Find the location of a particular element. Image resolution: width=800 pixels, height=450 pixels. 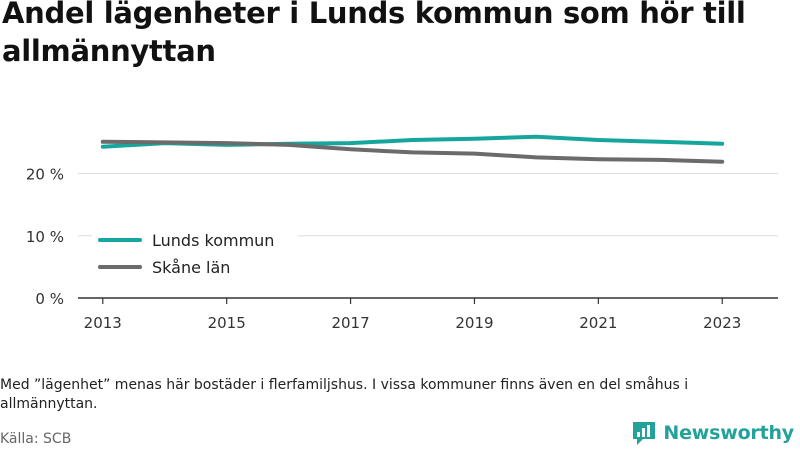

series-lines is located at coordinates (412, 149).